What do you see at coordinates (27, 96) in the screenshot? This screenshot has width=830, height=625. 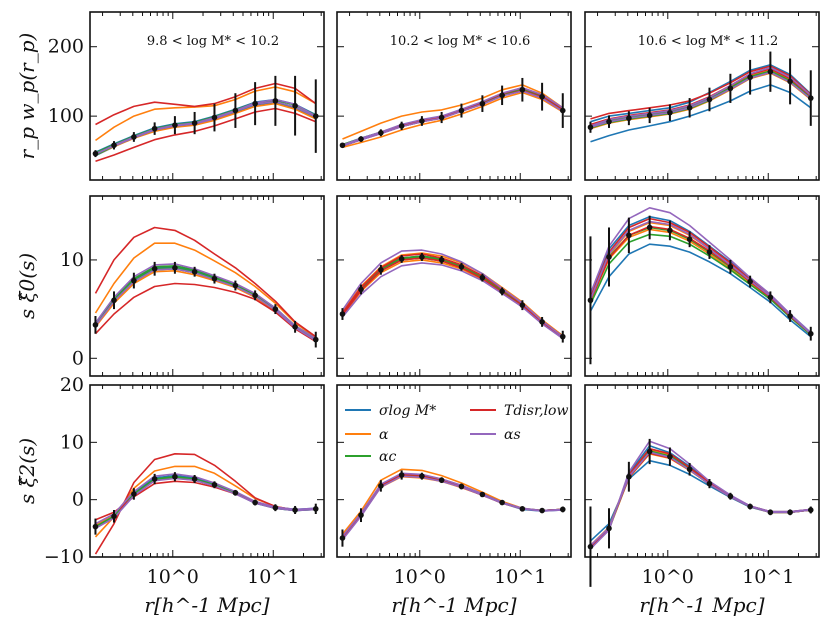 I see `y-axis-label-wp: r_p w_p(r_p)` at bounding box center [27, 96].